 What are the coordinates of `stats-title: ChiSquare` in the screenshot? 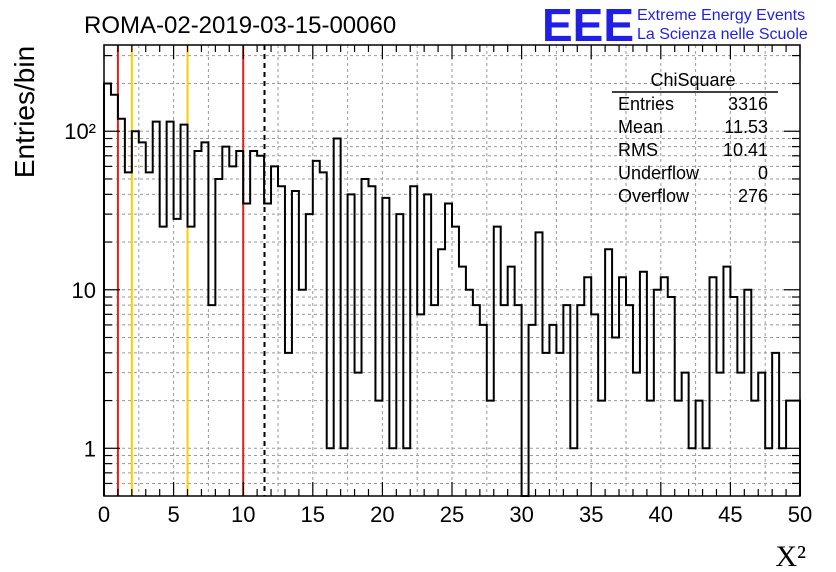 It's located at (692, 80).